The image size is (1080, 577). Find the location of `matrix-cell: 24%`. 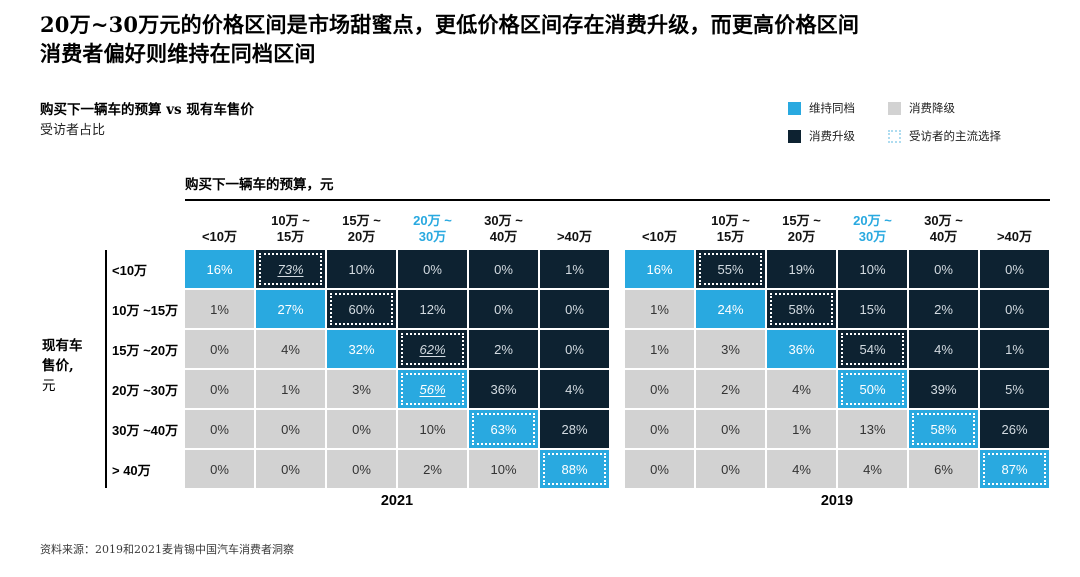

matrix-cell: 24% is located at coordinates (730, 309).